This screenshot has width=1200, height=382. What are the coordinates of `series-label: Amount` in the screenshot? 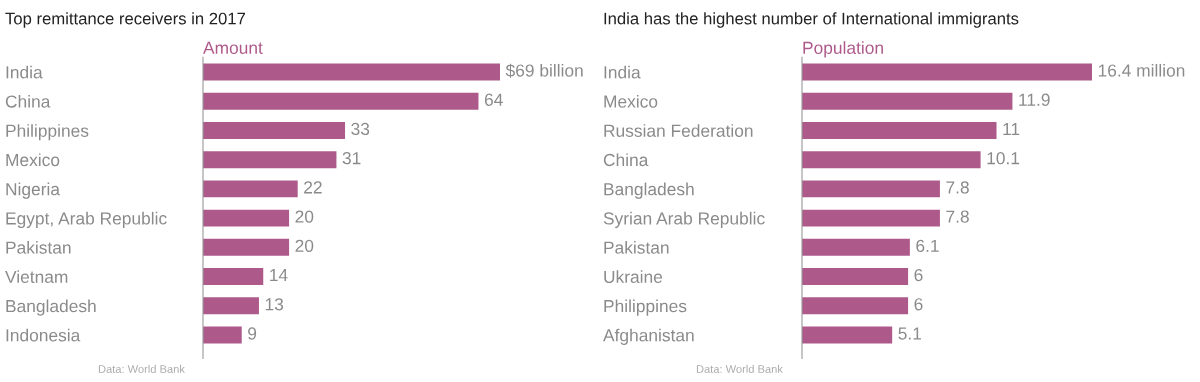 It's located at (233, 47).